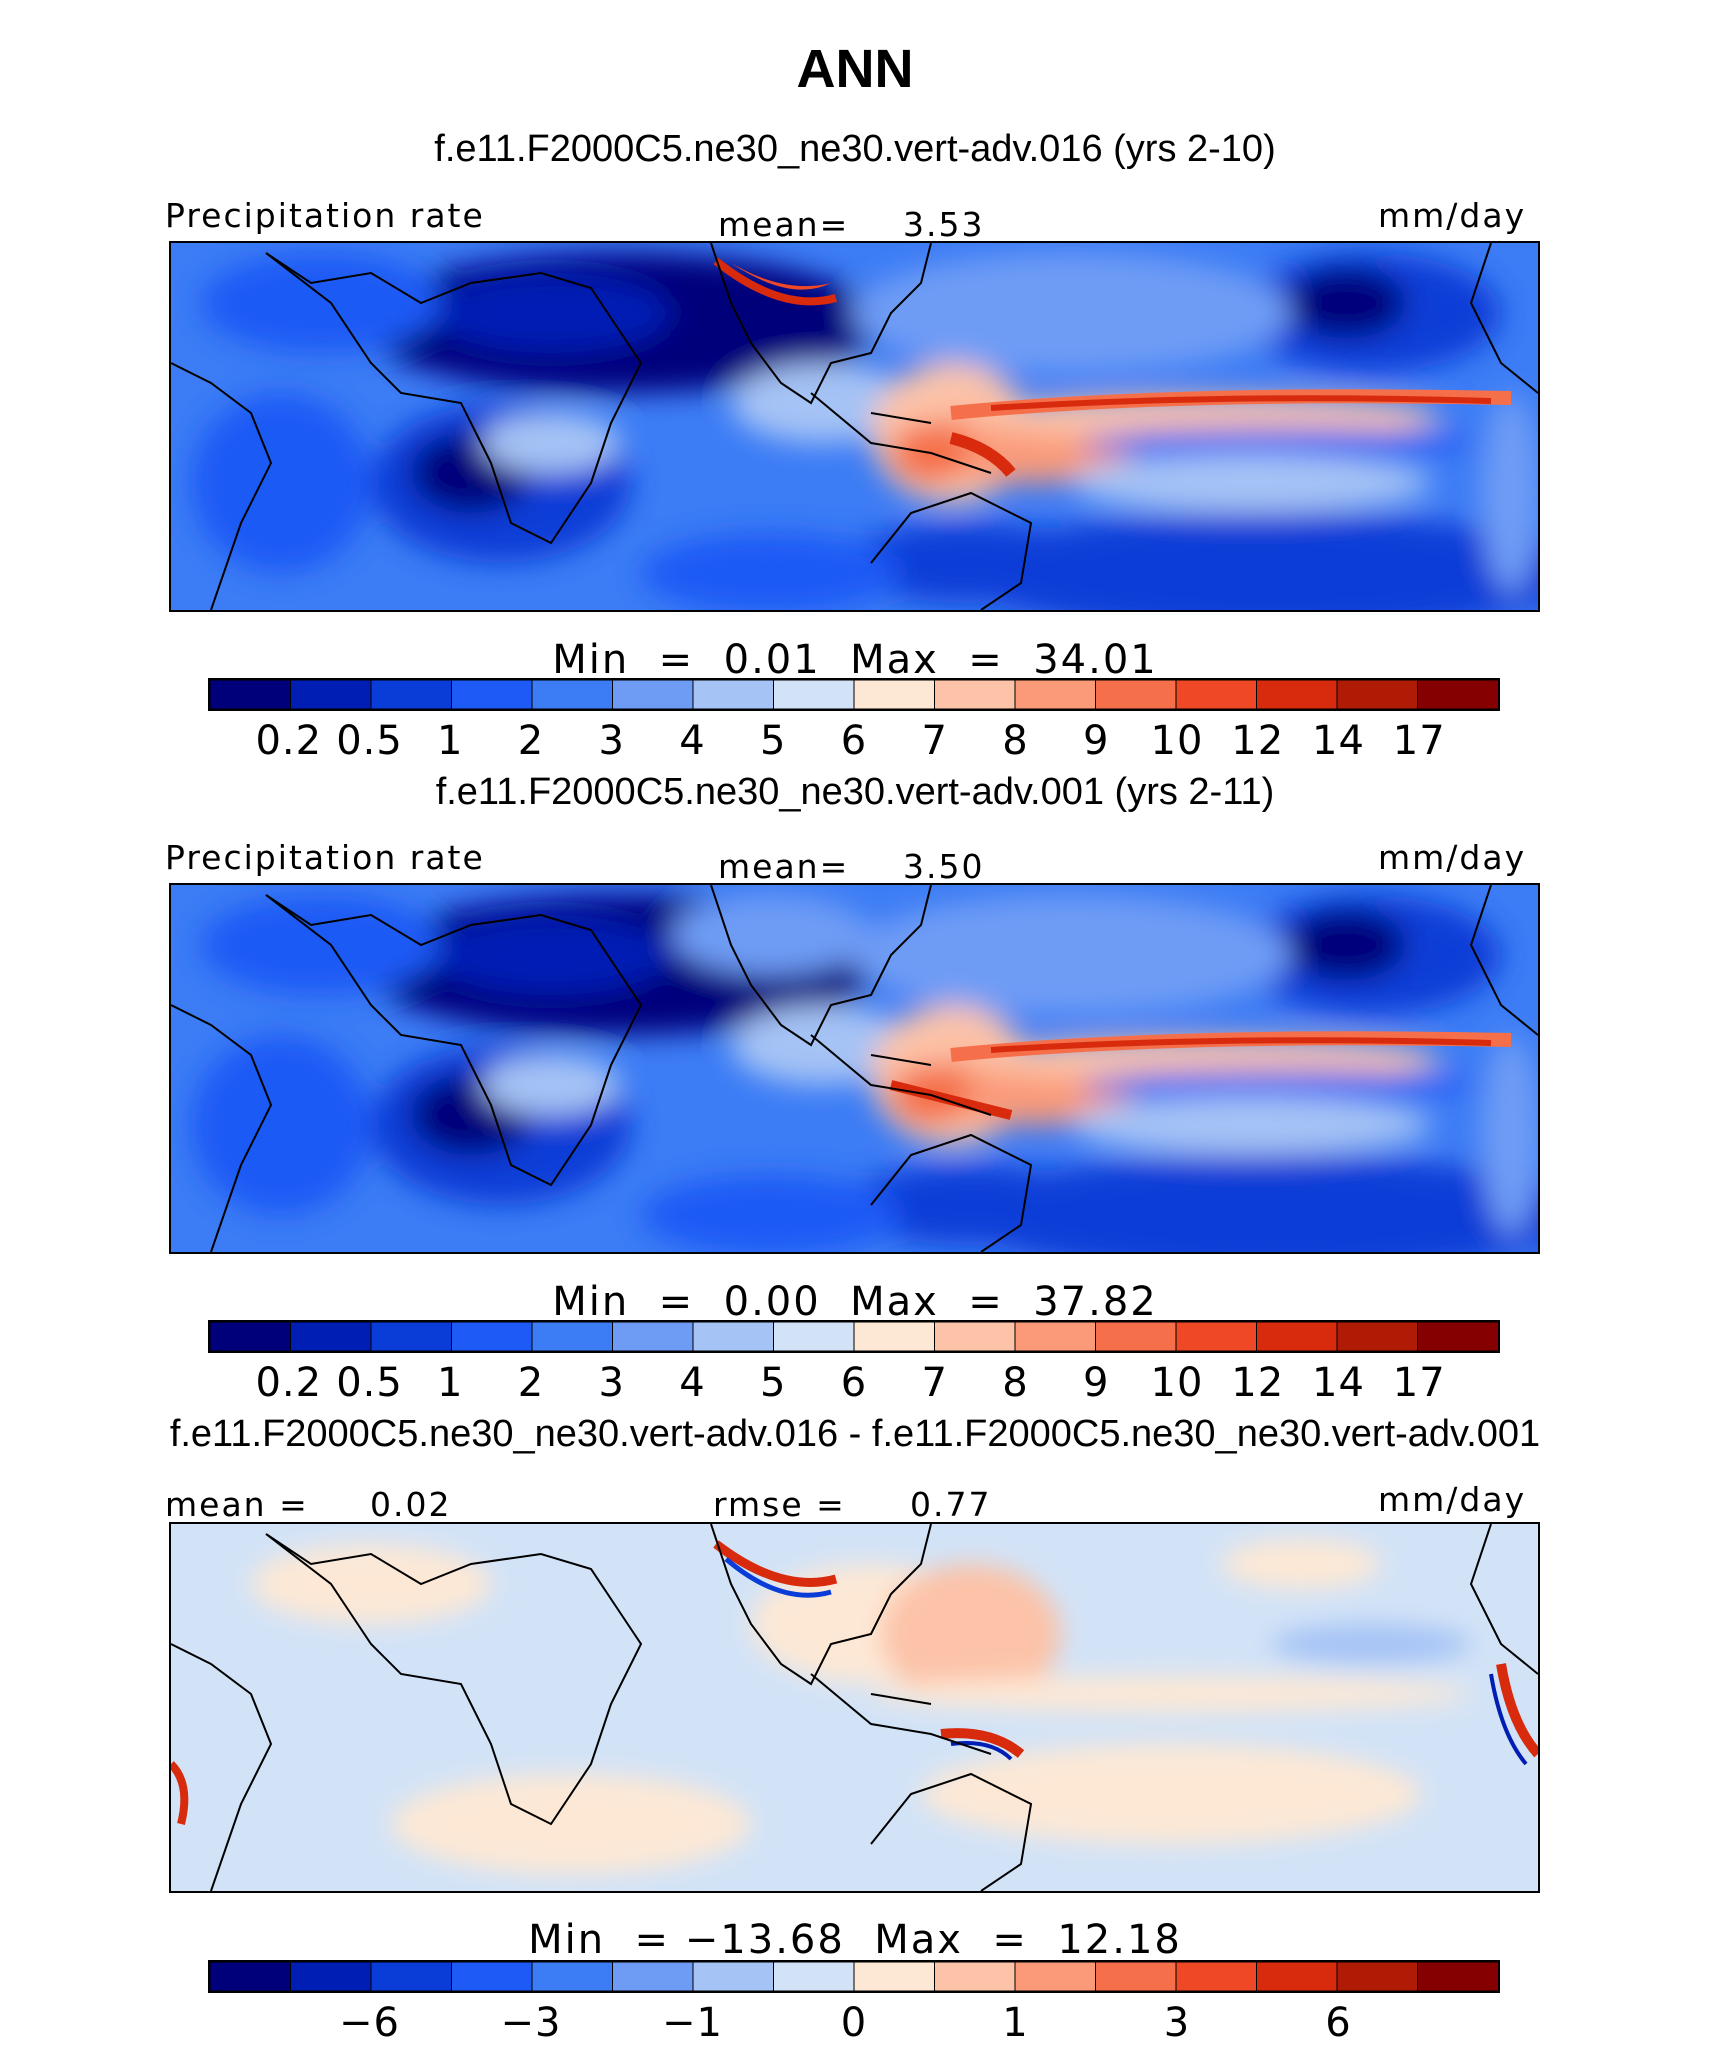  What do you see at coordinates (692, 2023) in the screenshot?
I see `colorbar-tick-label: −1` at bounding box center [692, 2023].